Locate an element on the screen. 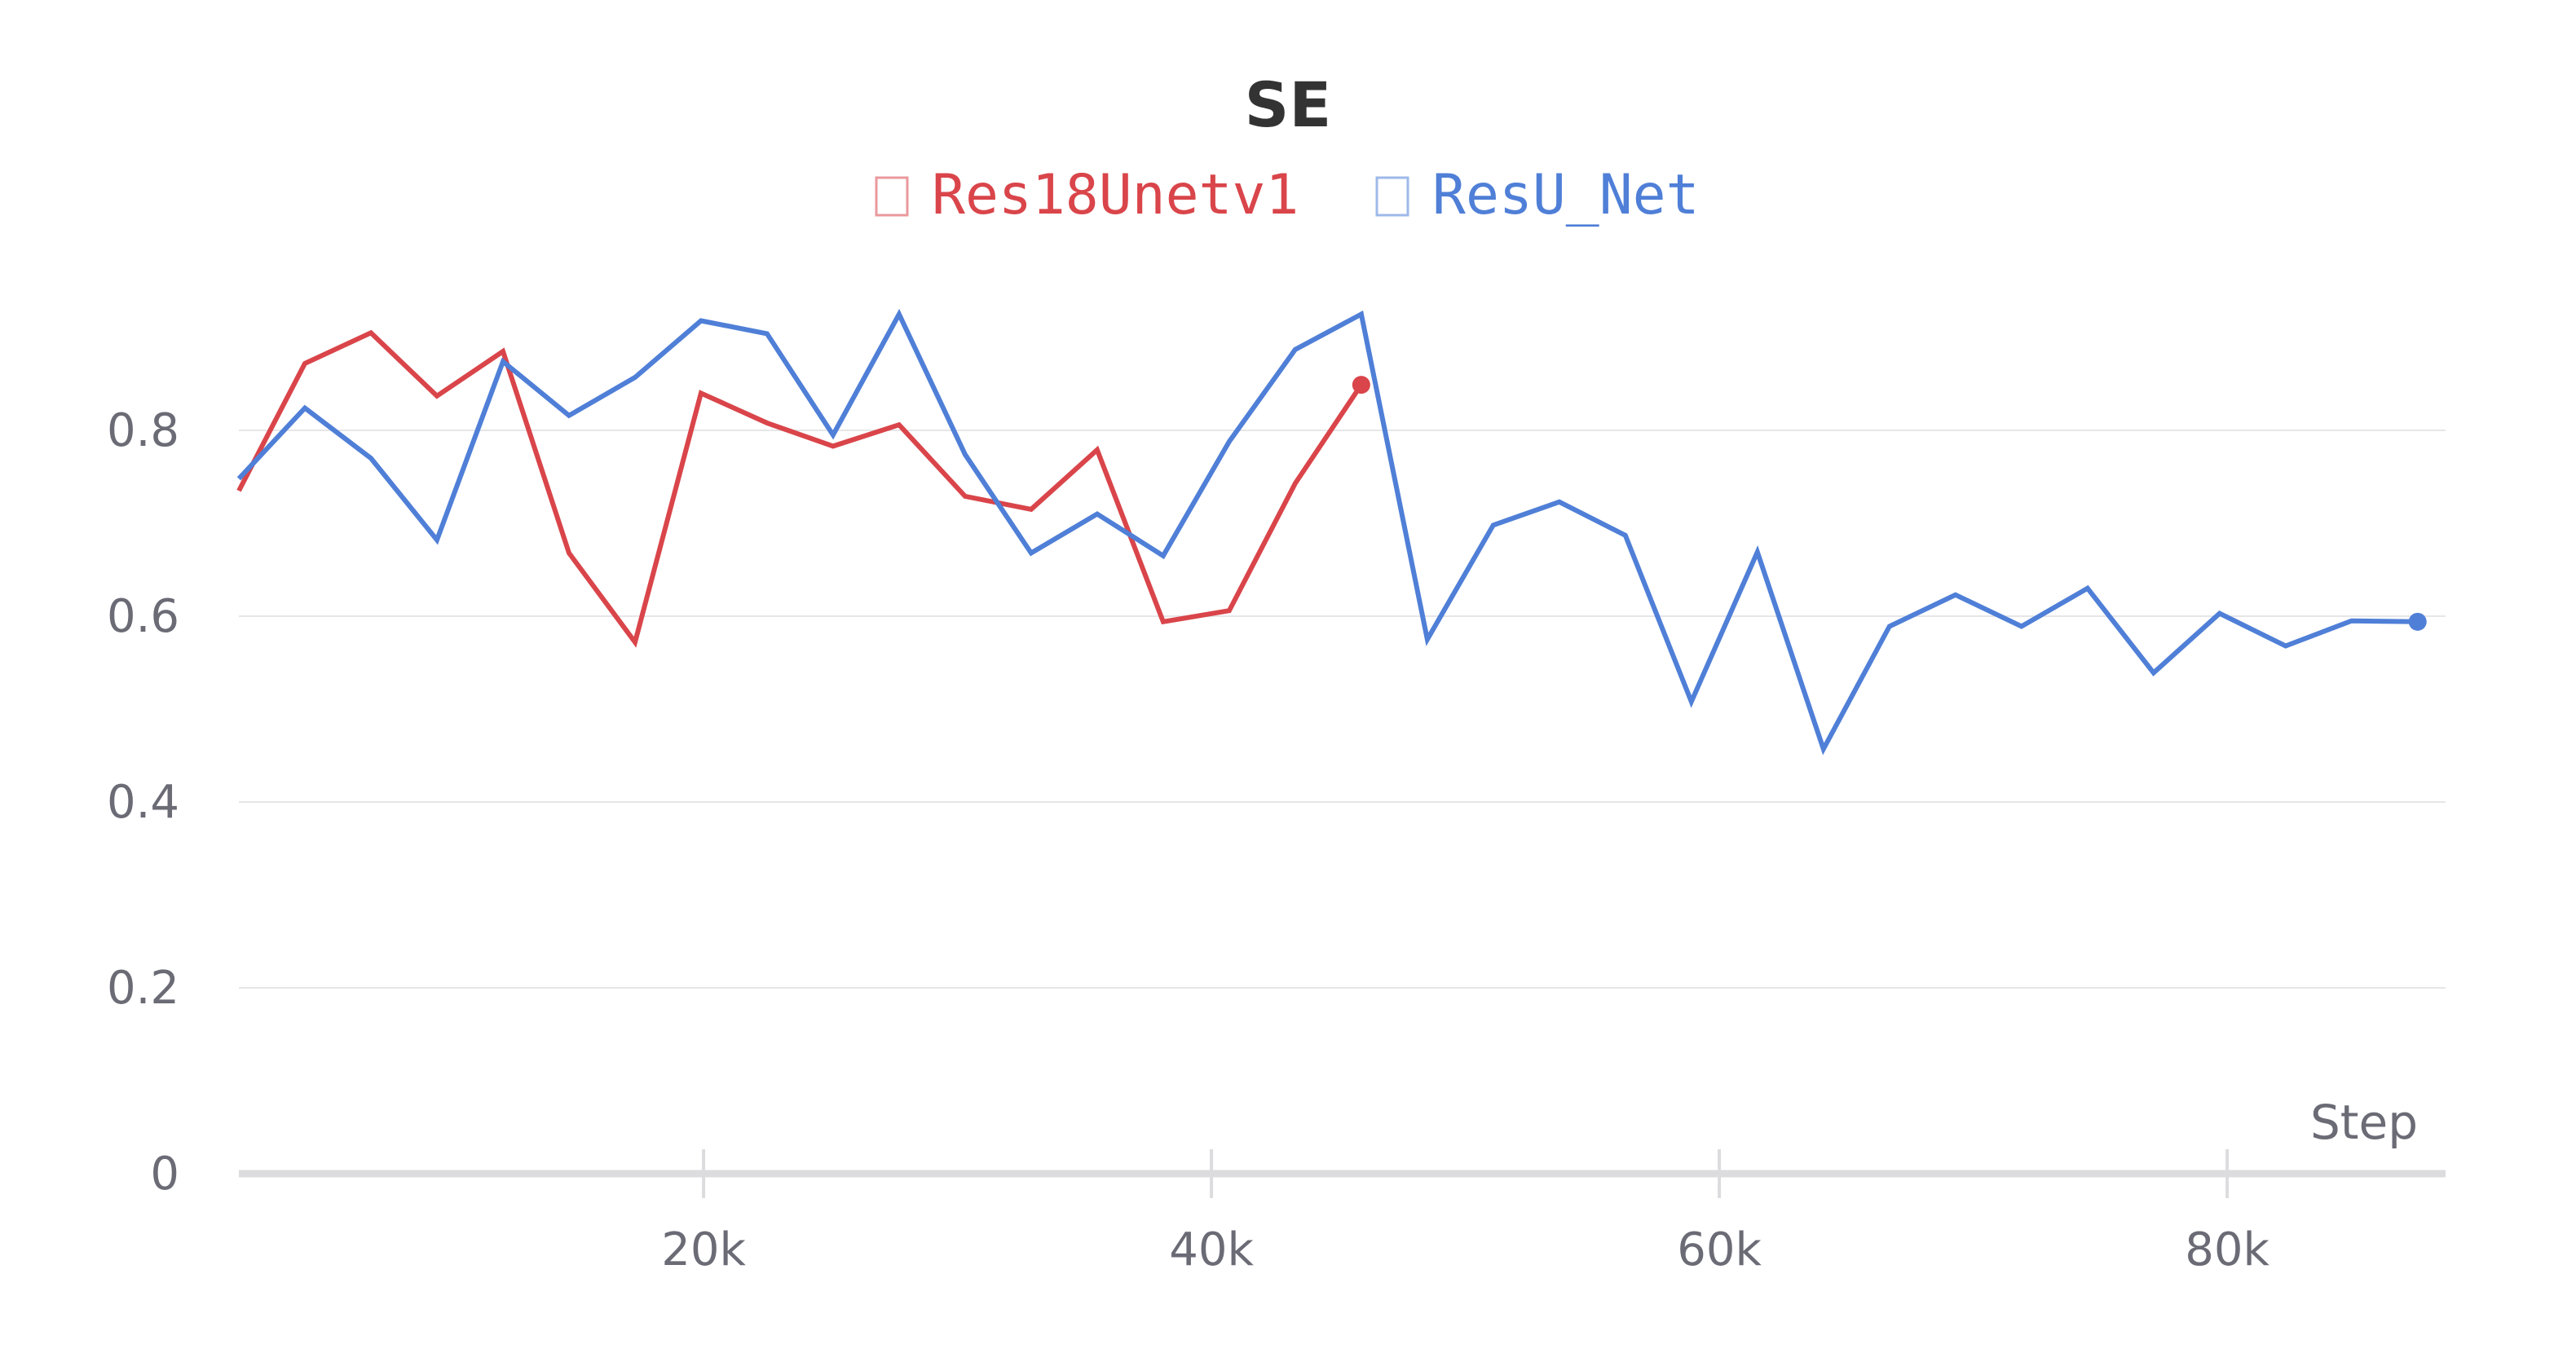  y-tick-label: 0 is located at coordinates (164, 1174).